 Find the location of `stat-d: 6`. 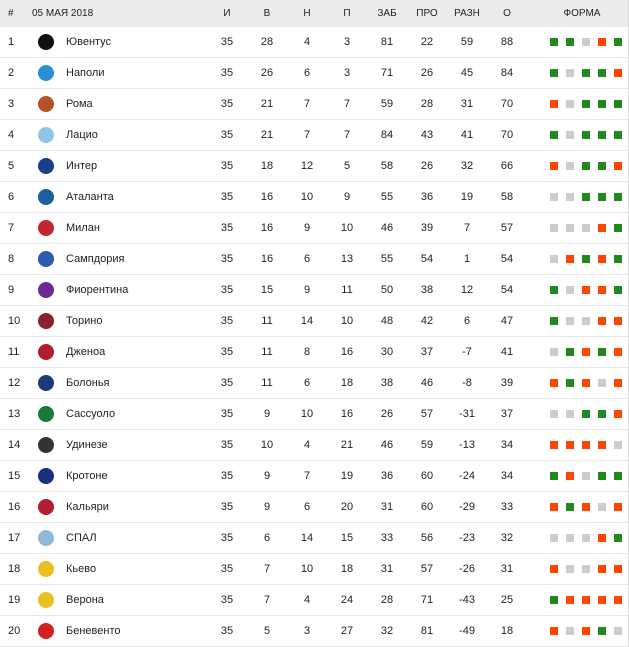

stat-d: 6 is located at coordinates (307, 383).